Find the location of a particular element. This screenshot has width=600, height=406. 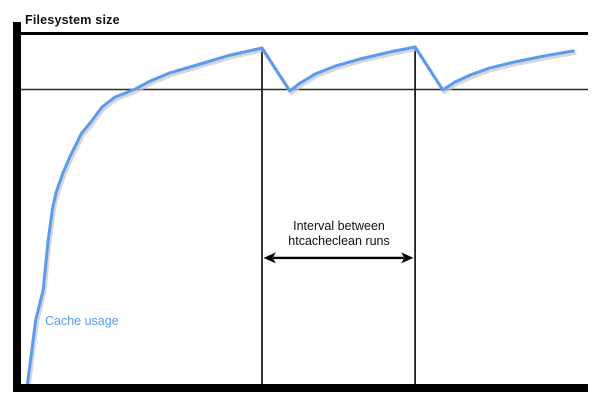

interval-label-line1: Interval between is located at coordinates (339, 226).